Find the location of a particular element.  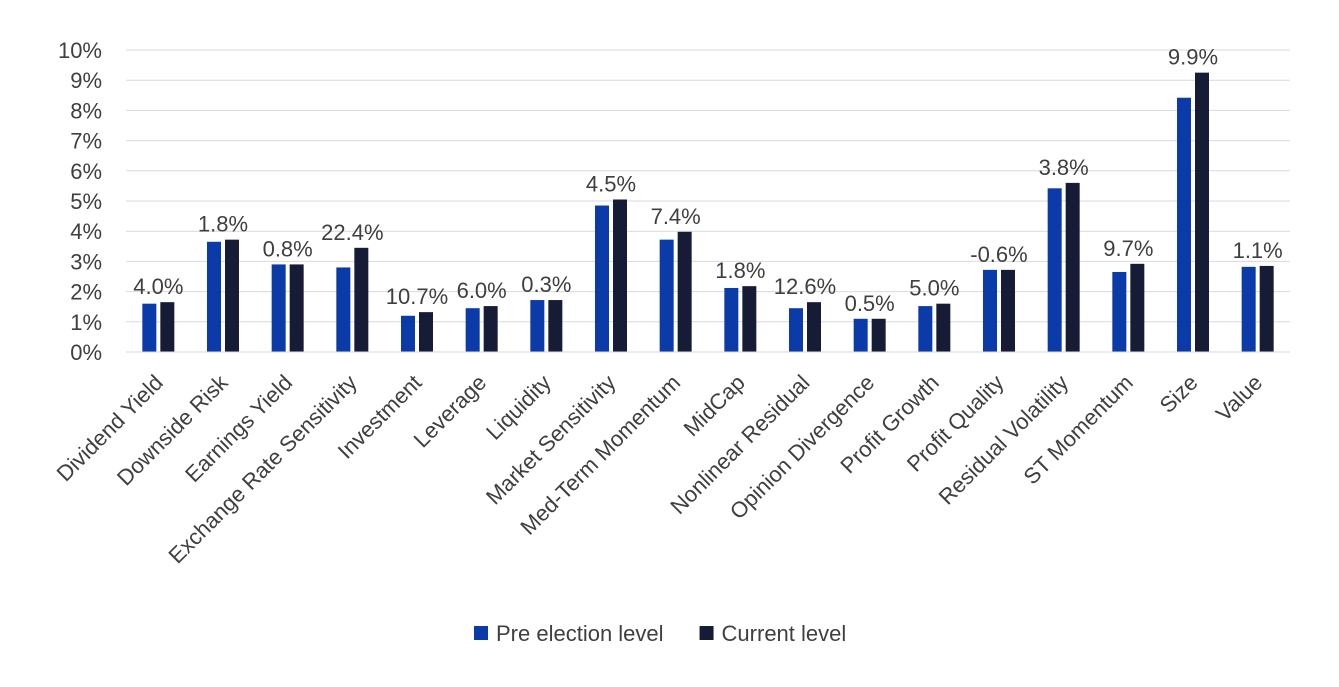

y-axis-ticks: 0% 1% 2% 3% 4% 5% 6% 7% 8% 9% 10% is located at coordinates (80, 201).